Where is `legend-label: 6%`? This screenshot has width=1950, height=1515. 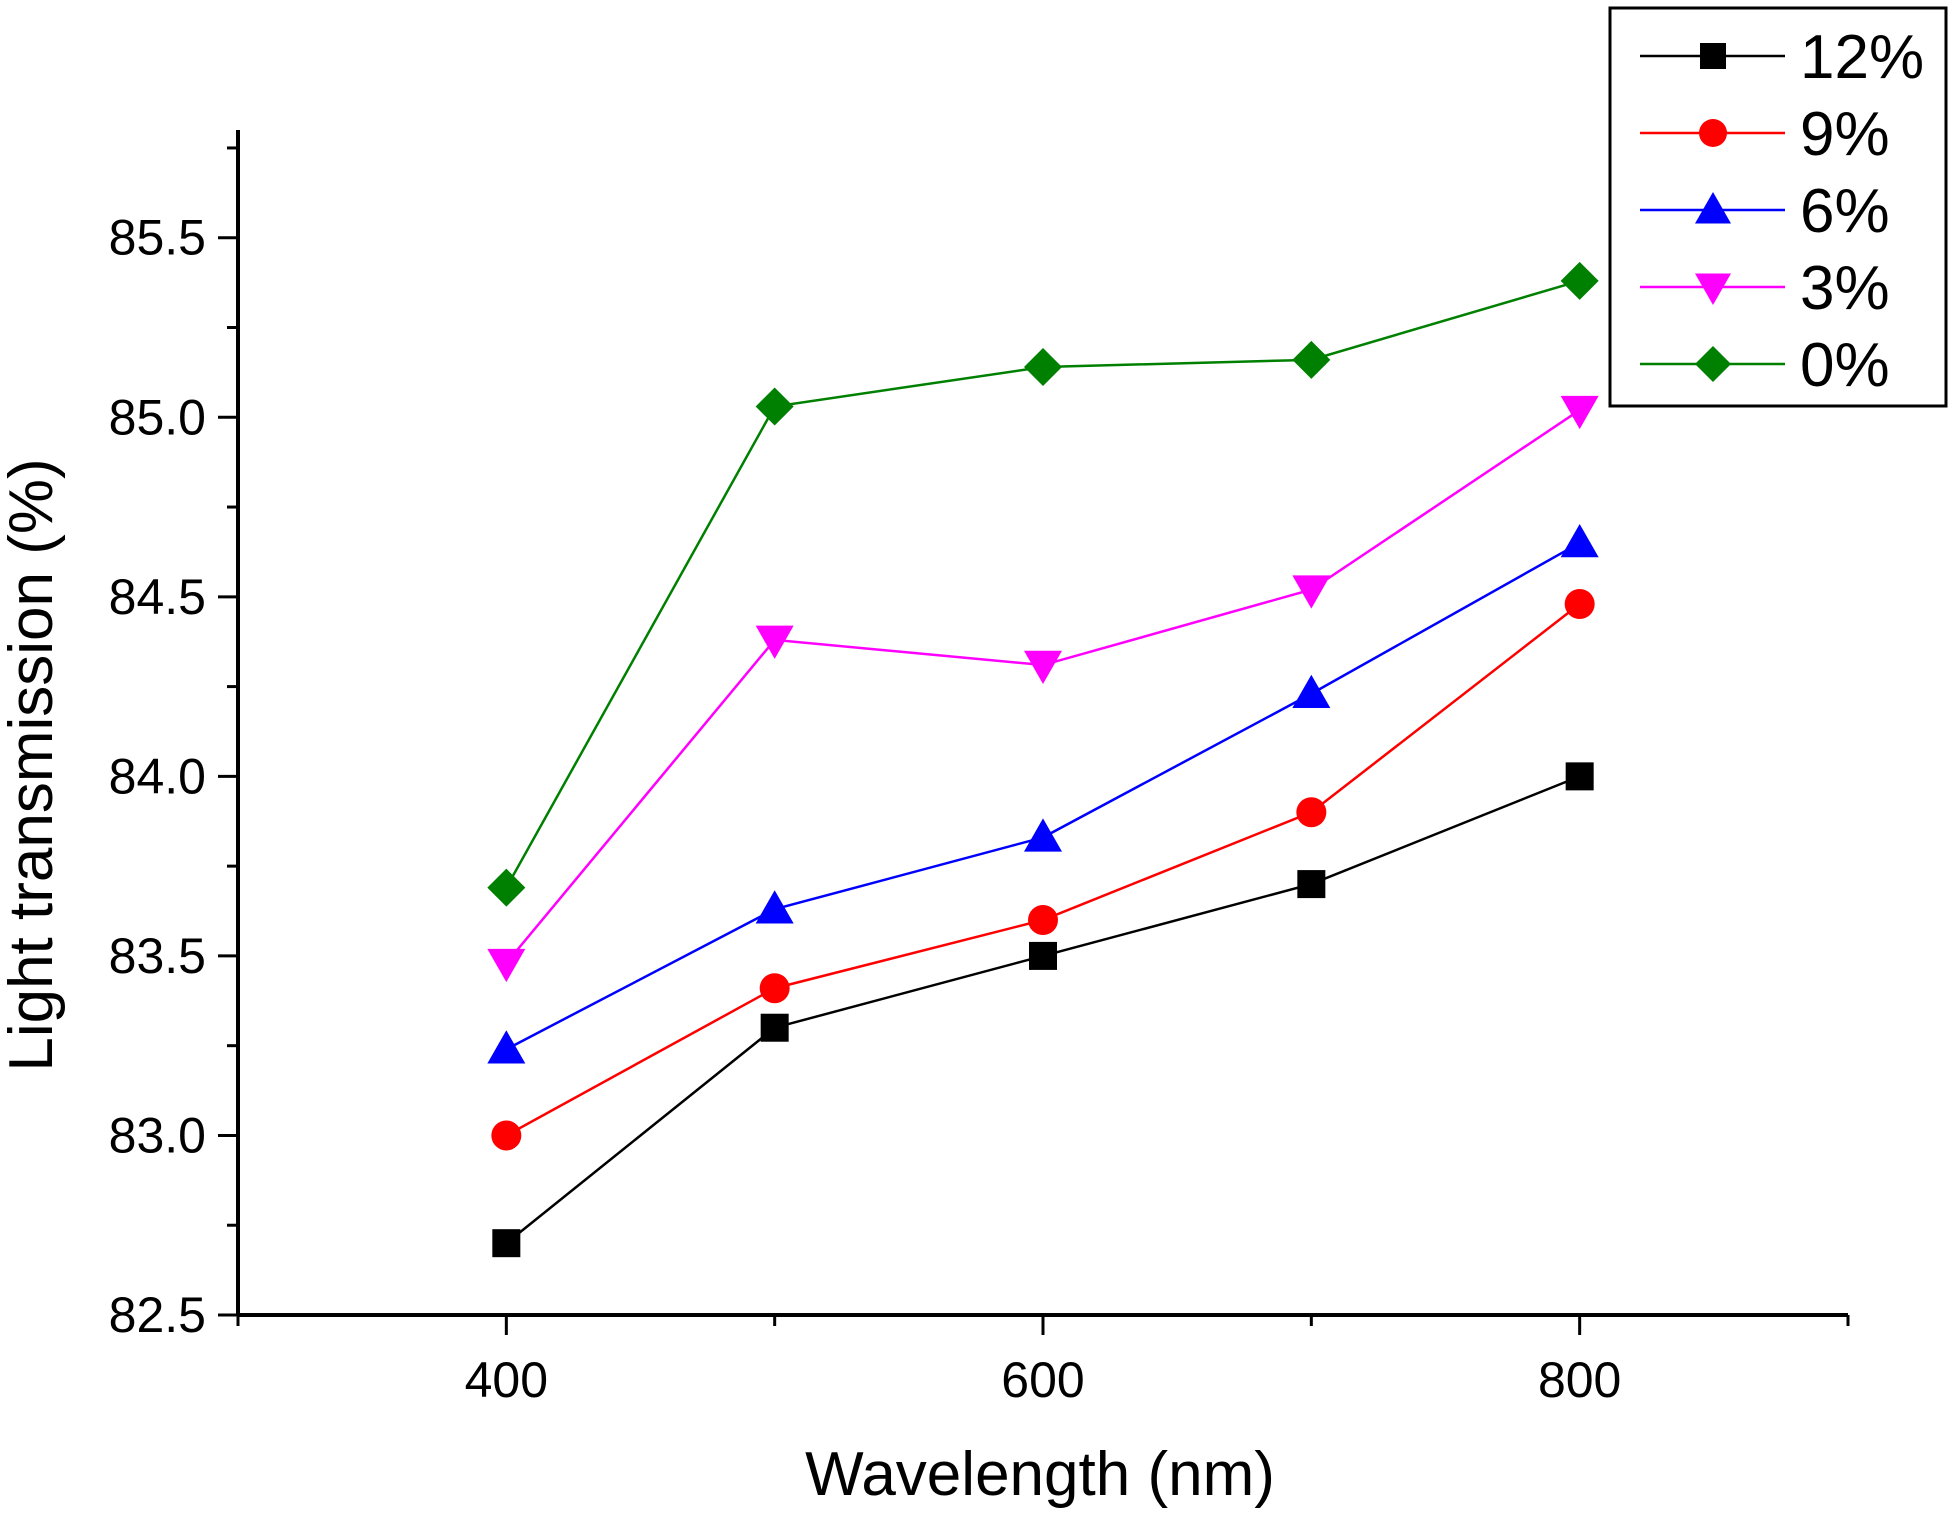
legend-label: 6% is located at coordinates (1845, 211).